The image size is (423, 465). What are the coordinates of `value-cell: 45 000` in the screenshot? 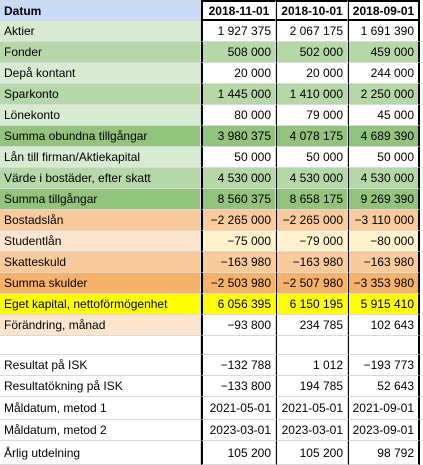 It's located at (384, 115).